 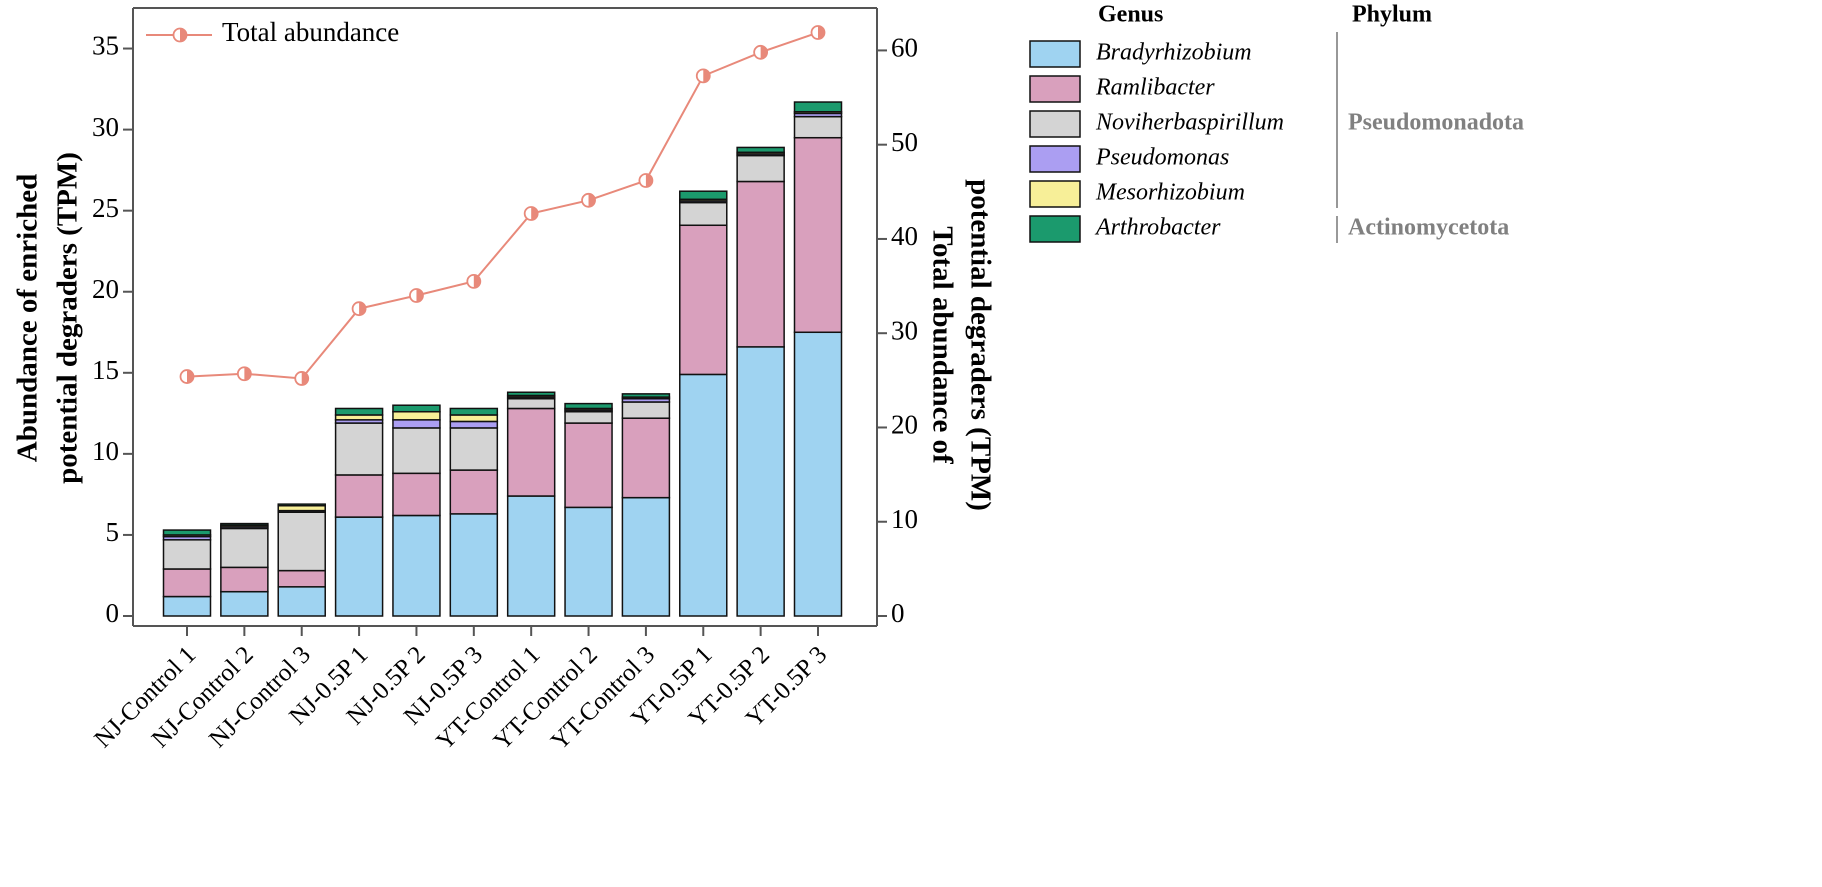 I want to click on y-axis-label: Abundance of enriched, so click(x=28, y=318).